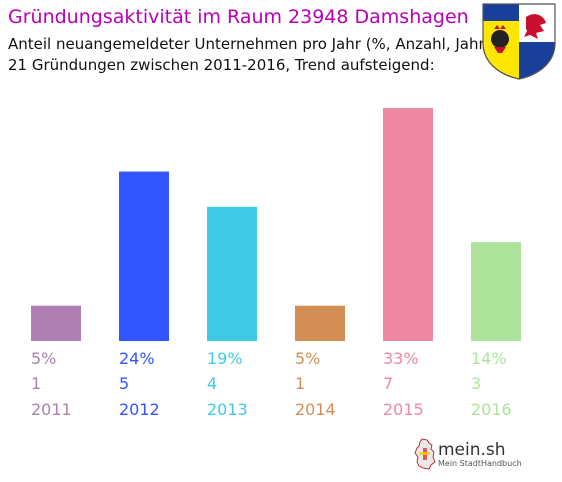  What do you see at coordinates (491, 409) in the screenshot?
I see `year-label-2016: 2016` at bounding box center [491, 409].